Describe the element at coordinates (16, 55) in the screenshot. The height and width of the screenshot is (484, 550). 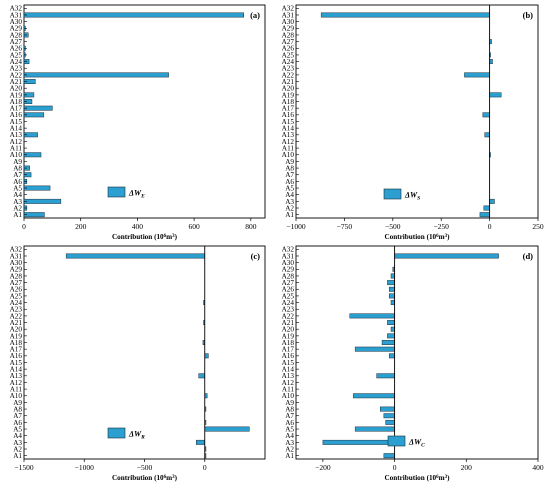
I see `y-tick-label: A25` at that location.